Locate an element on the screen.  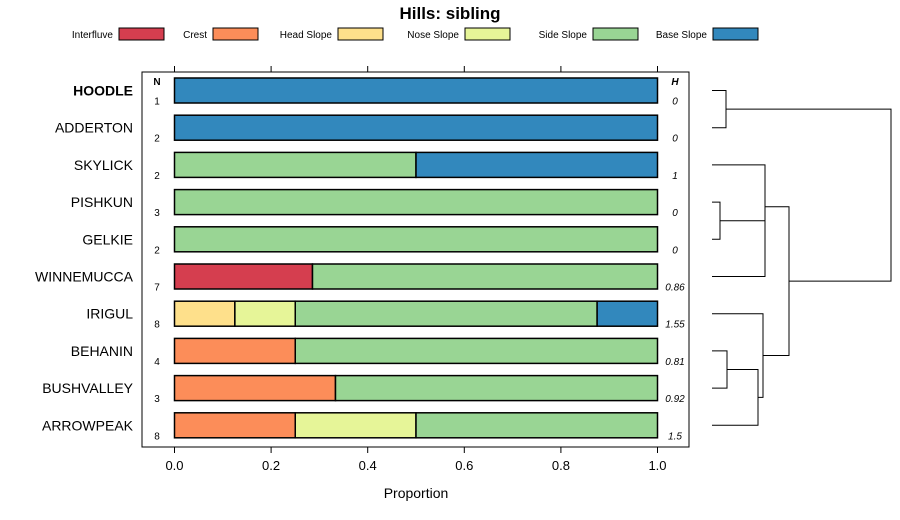
merge-skylick is located at coordinates (739, 206).